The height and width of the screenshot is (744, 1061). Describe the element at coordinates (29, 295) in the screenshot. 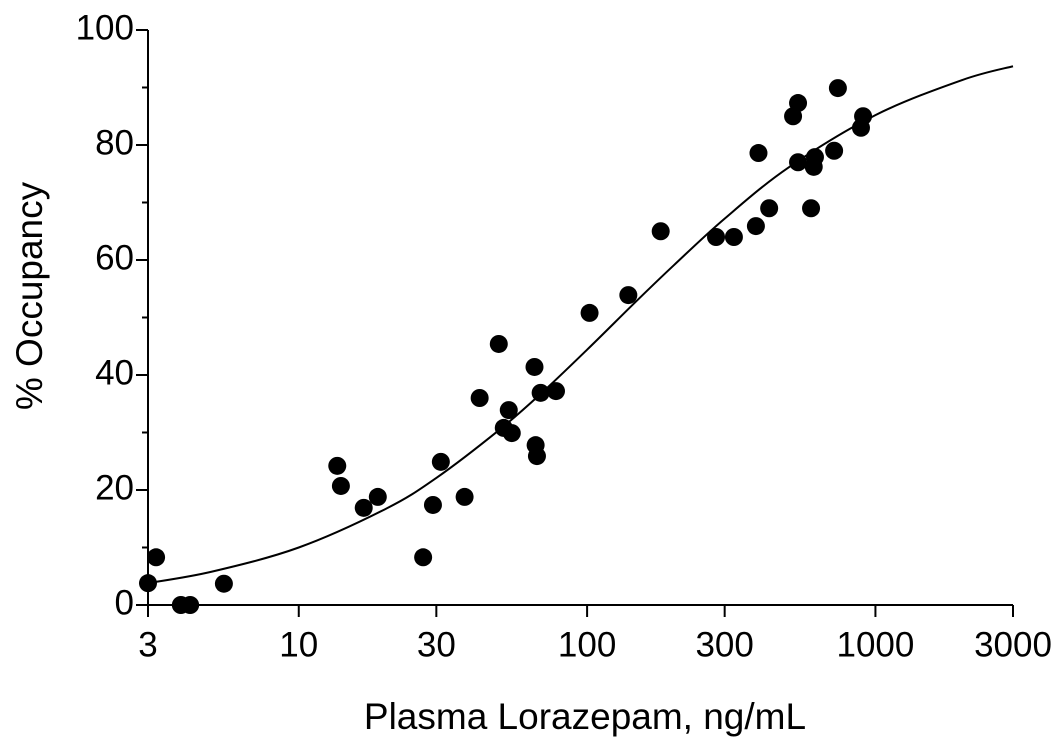

I see `y-axis-title: % Occupancy` at that location.